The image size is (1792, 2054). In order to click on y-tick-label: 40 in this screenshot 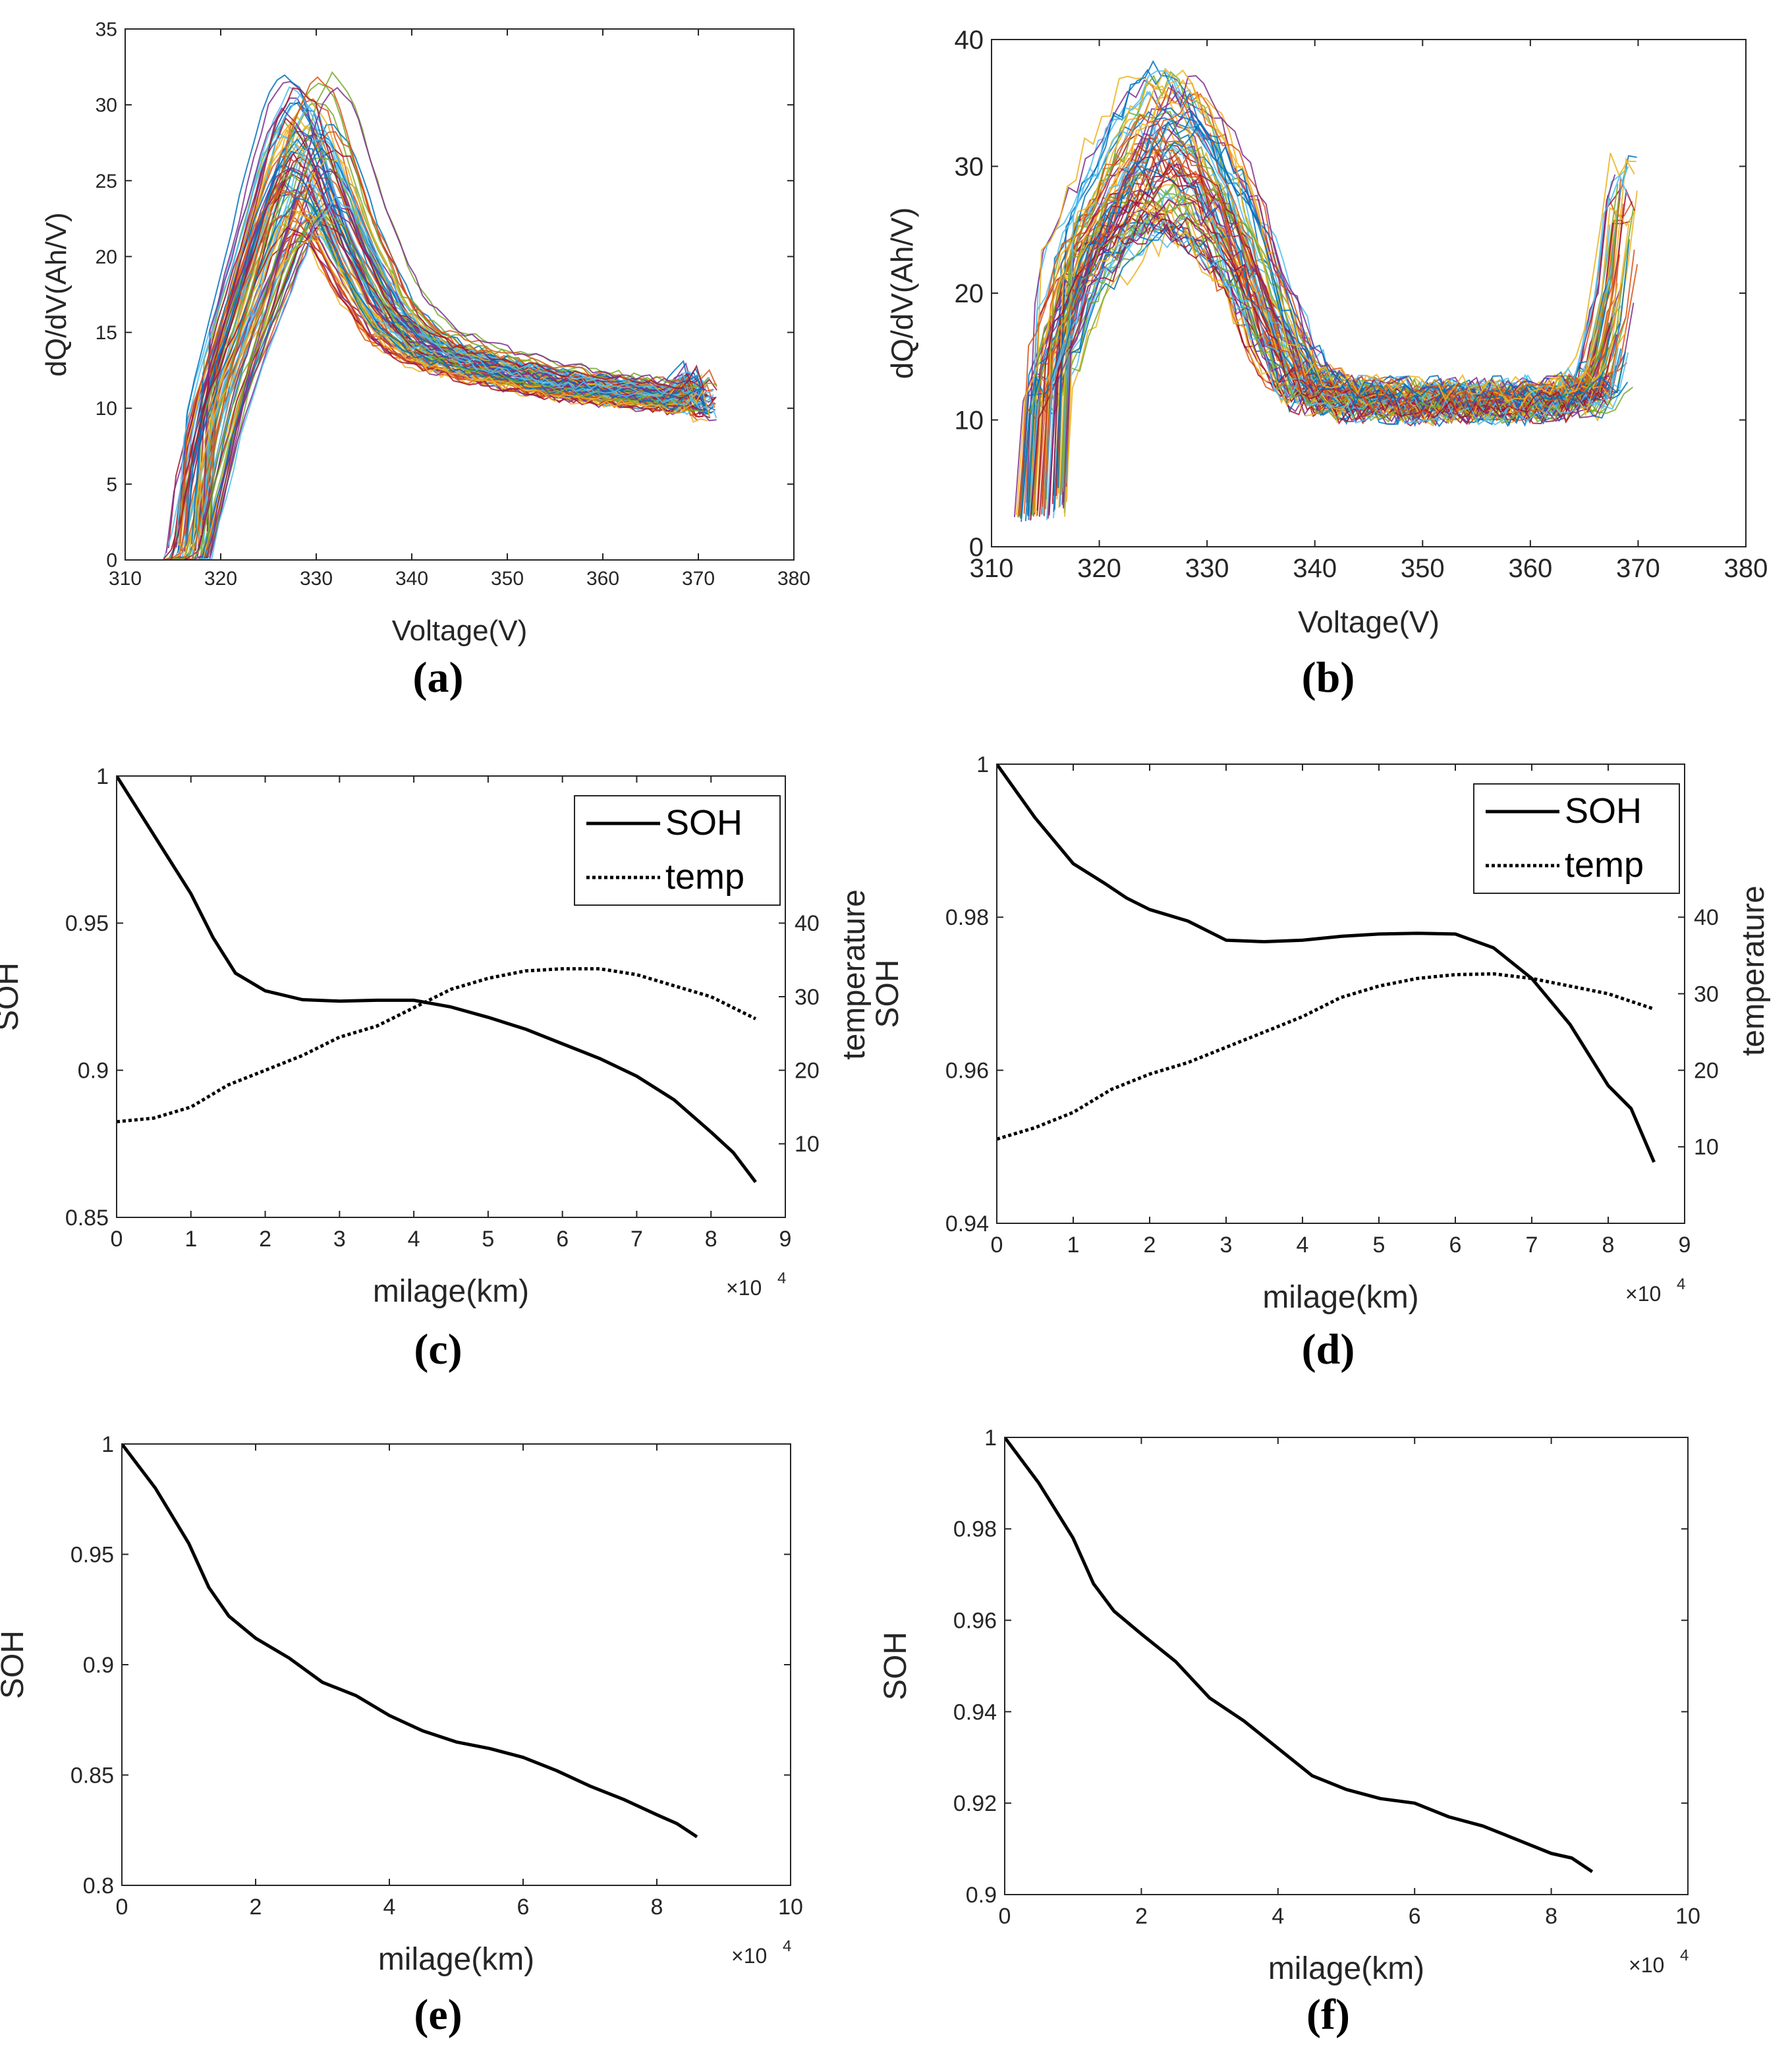, I will do `click(969, 40)`.